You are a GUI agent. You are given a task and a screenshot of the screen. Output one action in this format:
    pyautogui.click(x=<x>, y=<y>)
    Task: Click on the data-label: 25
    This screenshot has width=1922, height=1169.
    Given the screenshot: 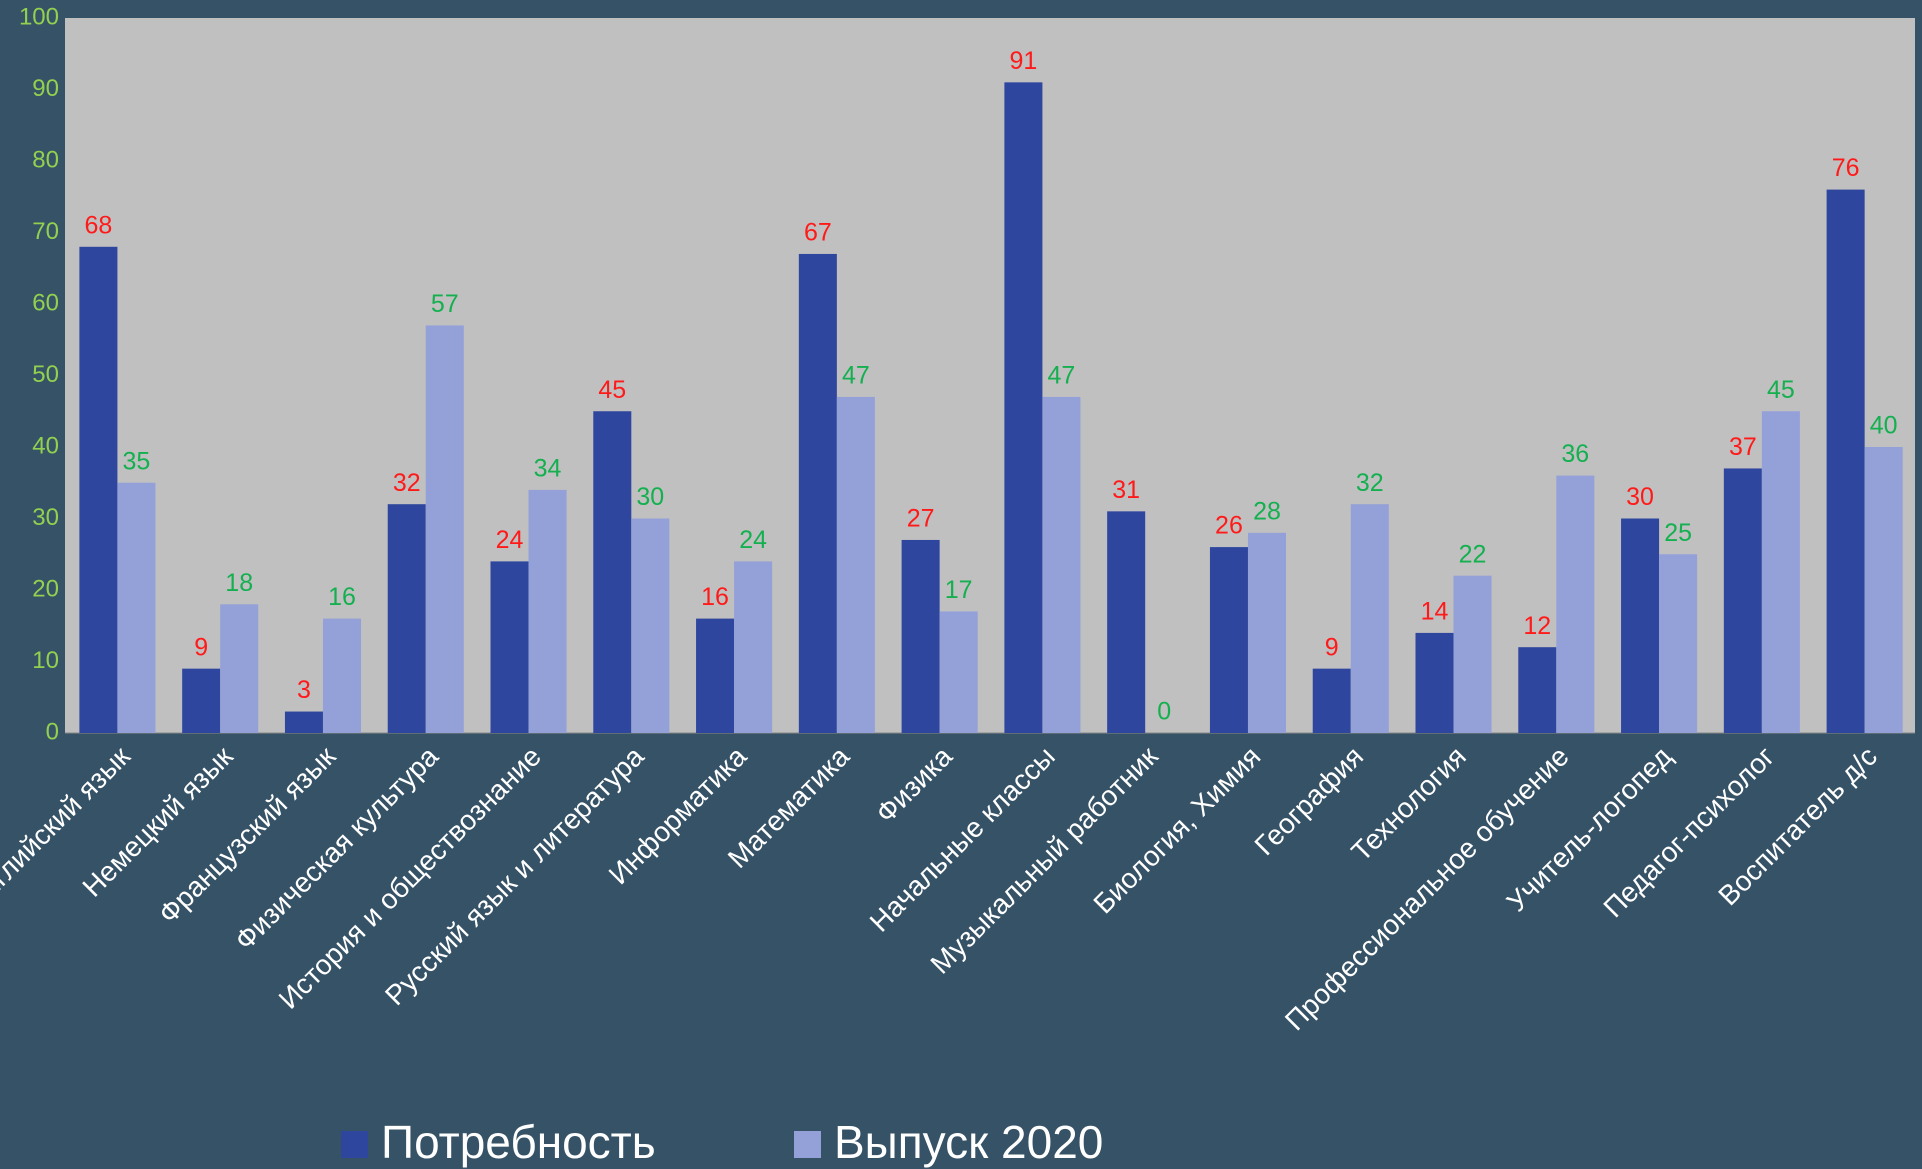 What is the action you would take?
    pyautogui.click(x=1678, y=533)
    